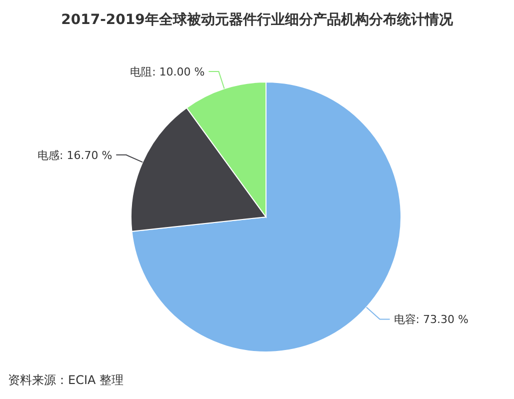 The height and width of the screenshot is (399, 514). What do you see at coordinates (75, 155) in the screenshot?
I see `slice-label: 电感: 16.70 %` at bounding box center [75, 155].